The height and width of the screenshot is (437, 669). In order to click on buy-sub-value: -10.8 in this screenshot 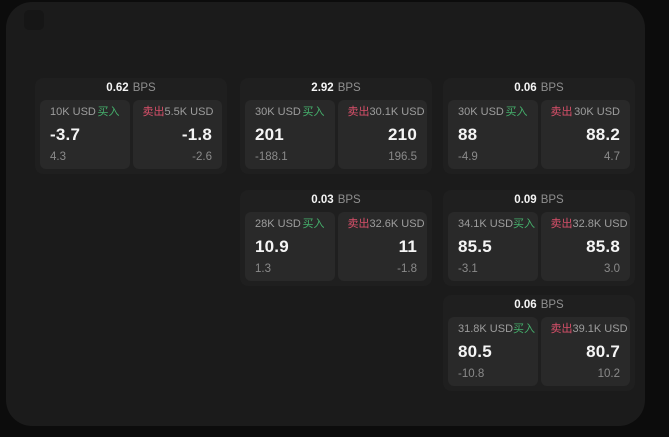, I will do `click(471, 373)`.